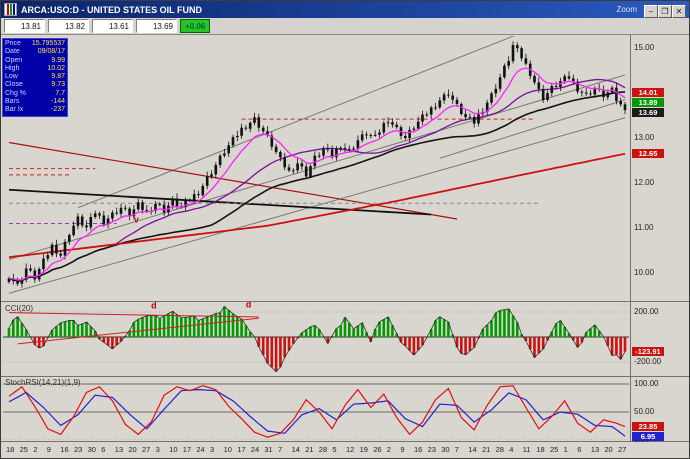  I want to click on data-window-row-value: -144, so click(57, 102).